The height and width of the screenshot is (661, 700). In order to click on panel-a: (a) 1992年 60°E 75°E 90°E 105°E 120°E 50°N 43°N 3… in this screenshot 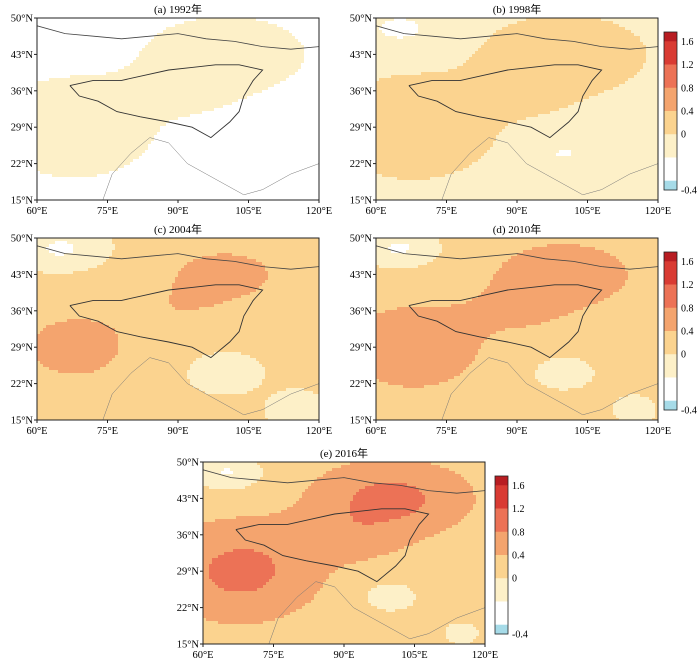, I will do `click(171, 109)`.